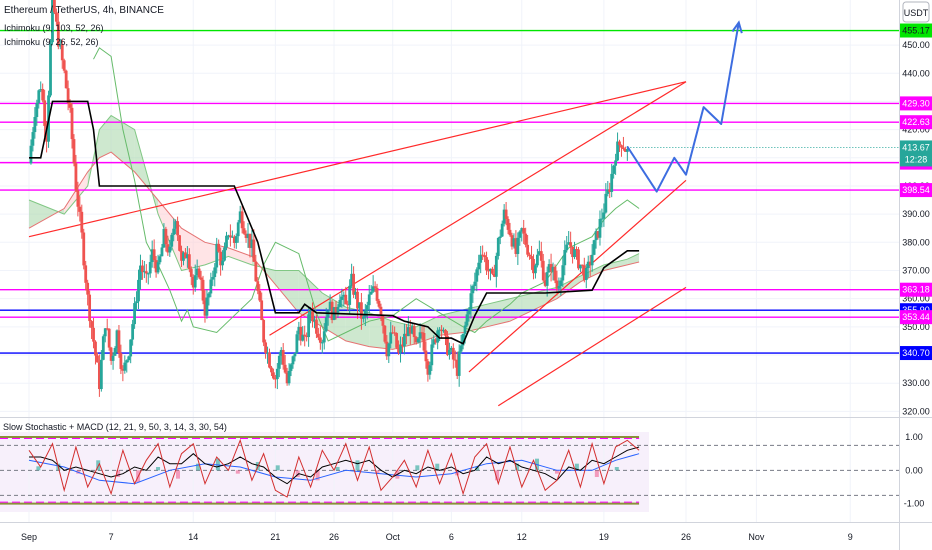  I want to click on symbol-title: Ethereum / TetherUS, 4h, BINANCE, so click(84, 10).